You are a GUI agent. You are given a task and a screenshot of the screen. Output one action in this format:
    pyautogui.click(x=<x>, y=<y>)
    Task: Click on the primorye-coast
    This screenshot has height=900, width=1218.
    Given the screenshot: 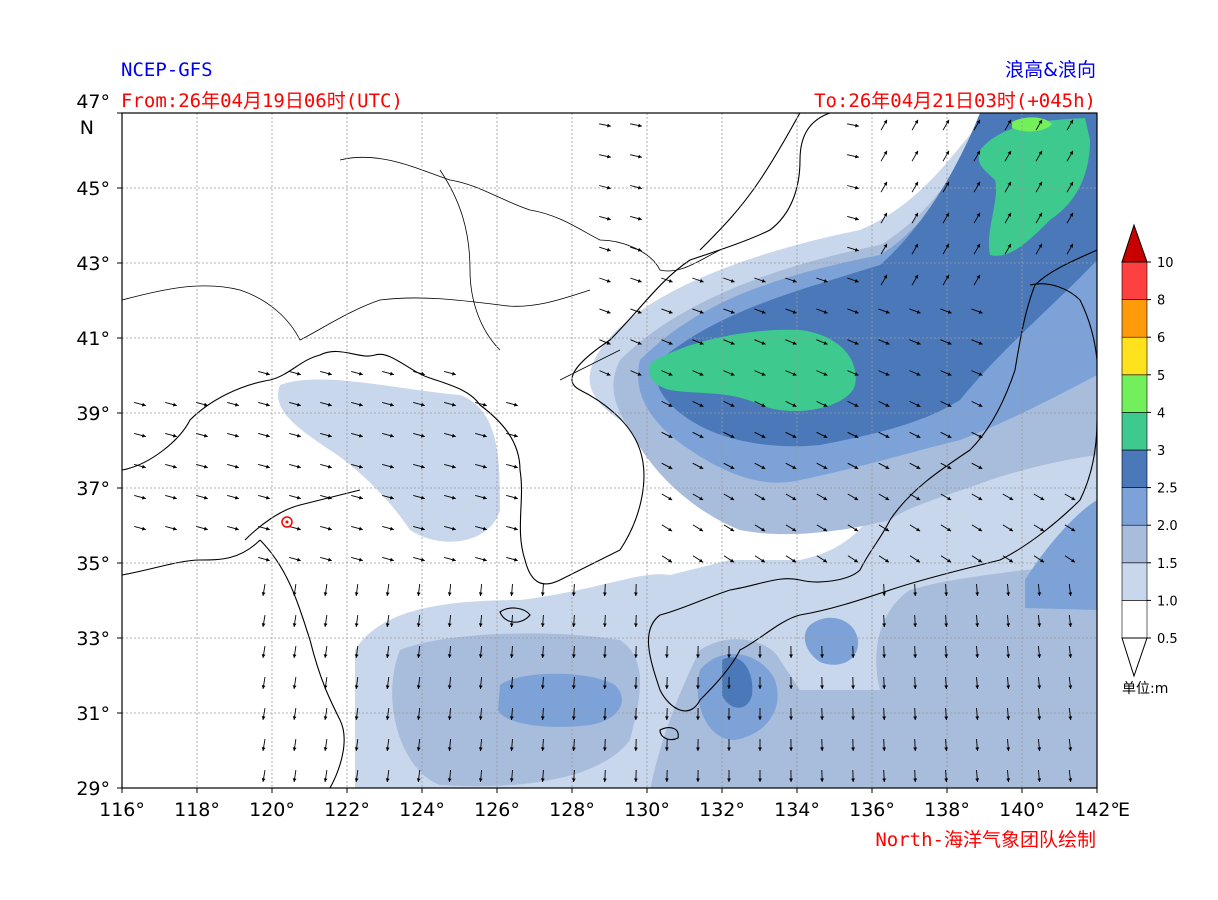 What is the action you would take?
    pyautogui.click(x=750, y=182)
    